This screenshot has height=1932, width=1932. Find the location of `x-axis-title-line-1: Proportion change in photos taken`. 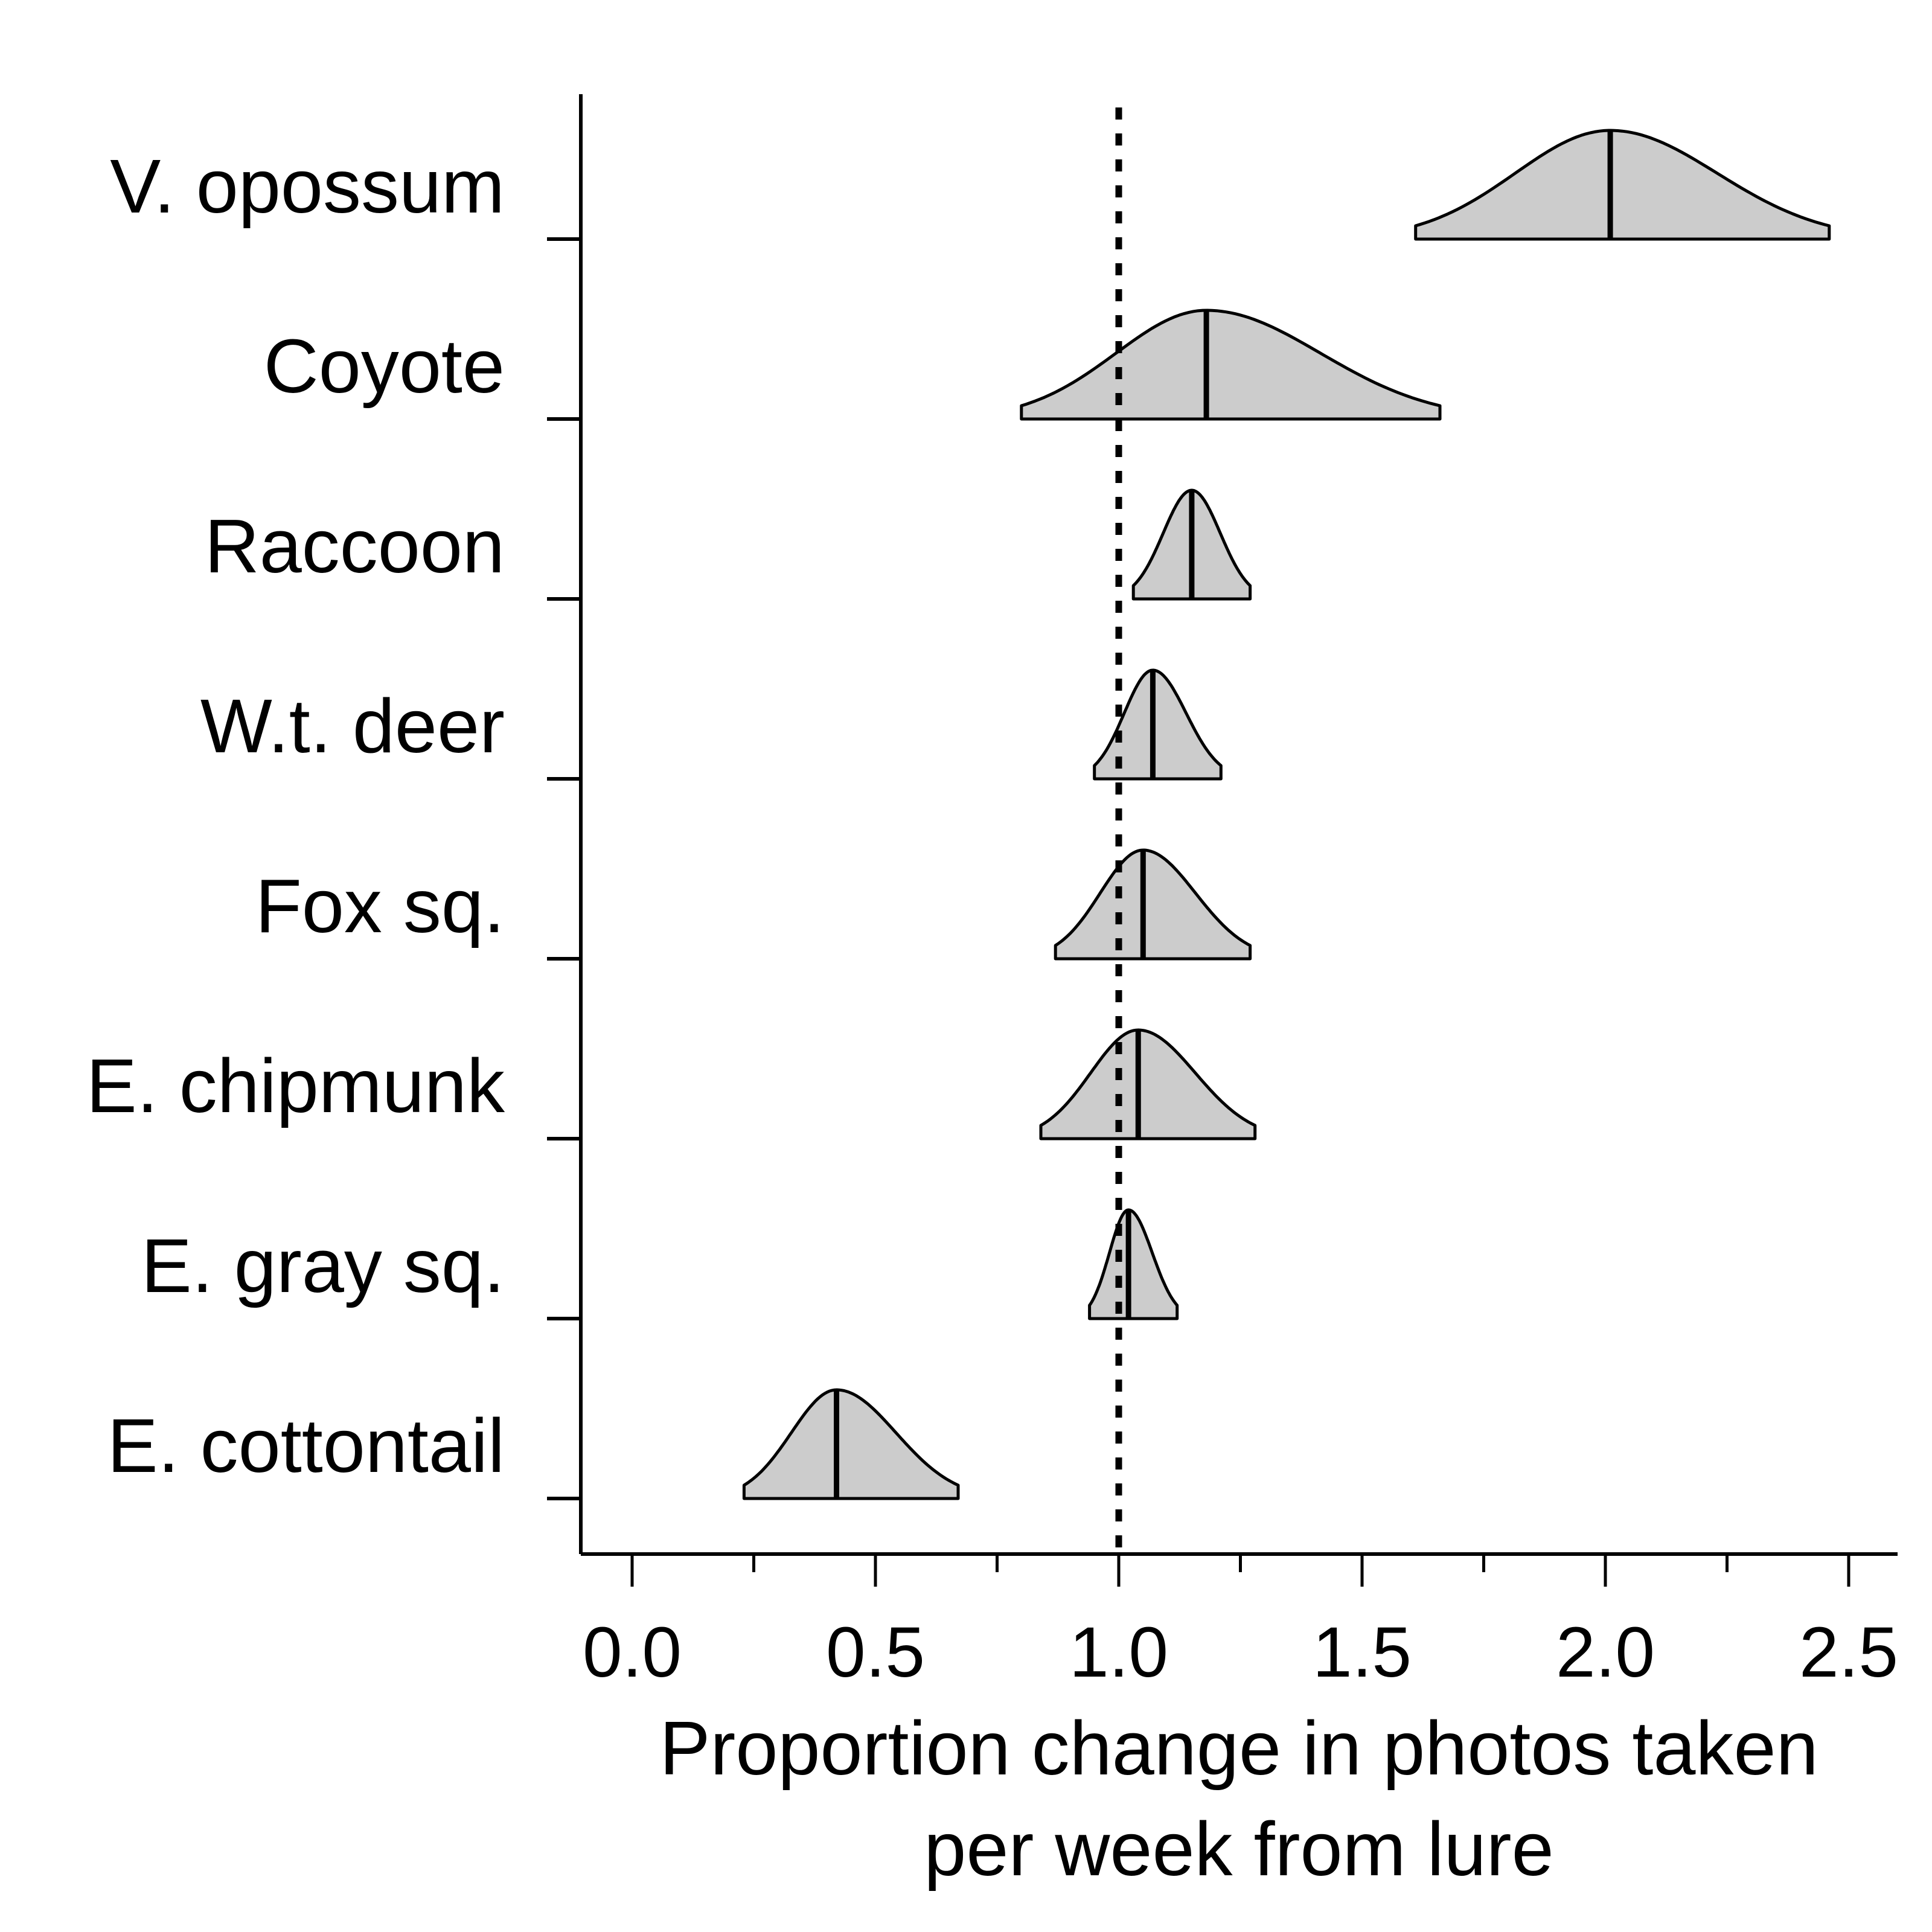

x-axis-title-line-1: Proportion change in photos taken is located at coordinates (1238, 1749).